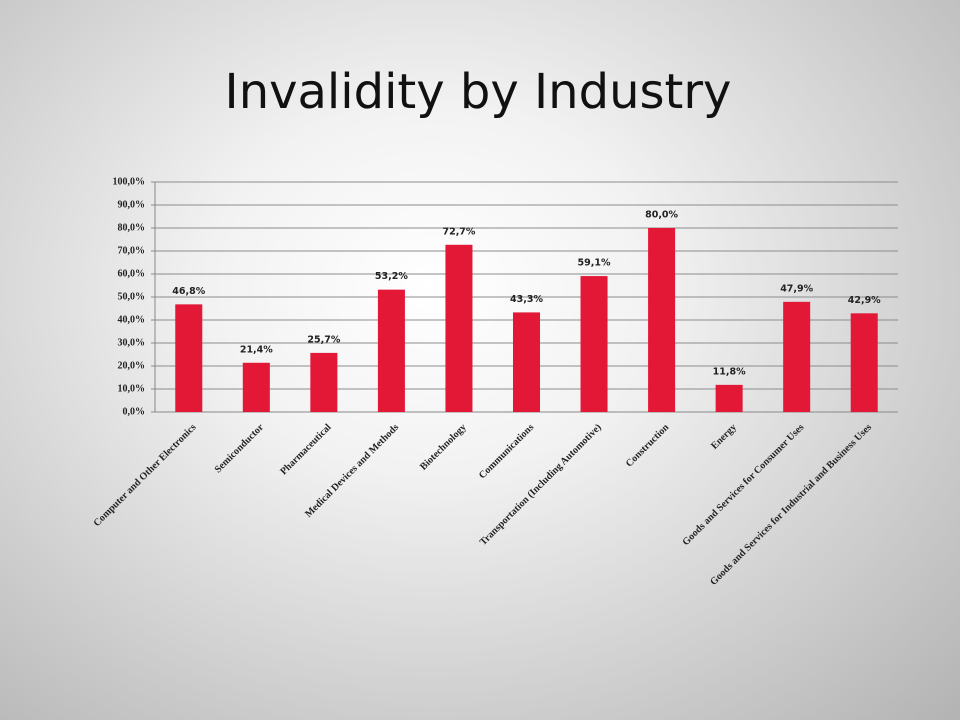  I want to click on x-tick-label: Construction, so click(648, 446).